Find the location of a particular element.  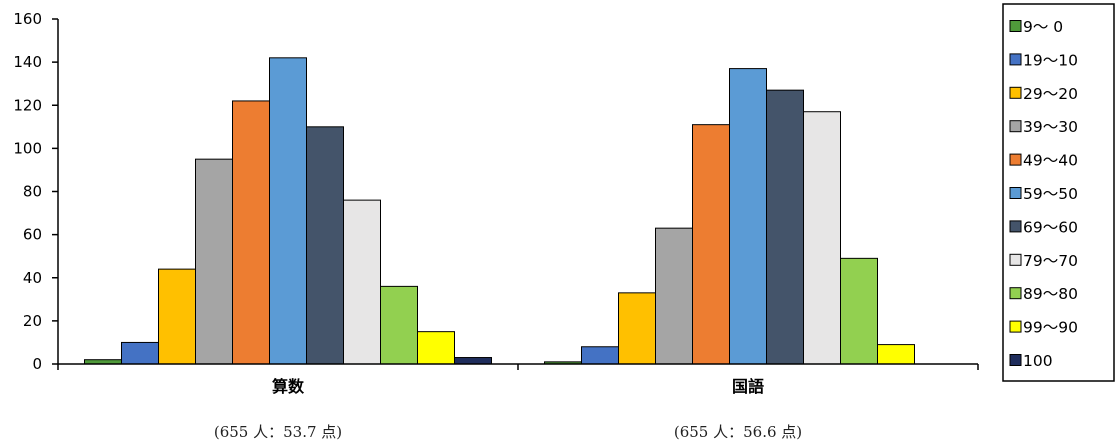

y-tick-label: 160 is located at coordinates (27, 19).